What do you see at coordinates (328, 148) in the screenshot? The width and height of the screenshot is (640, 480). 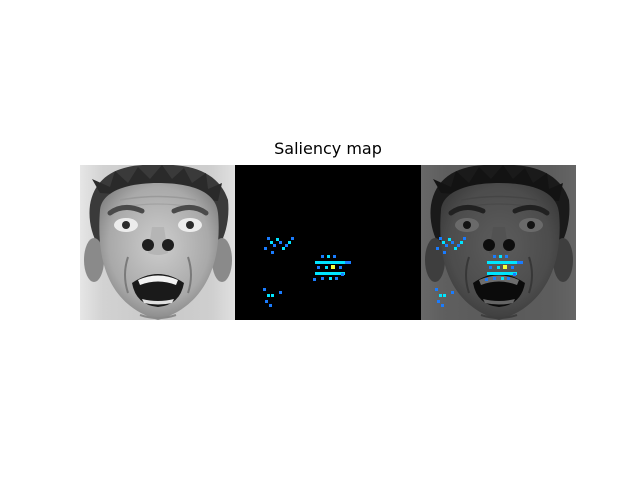 I see `figure-title: Saliency map` at bounding box center [328, 148].